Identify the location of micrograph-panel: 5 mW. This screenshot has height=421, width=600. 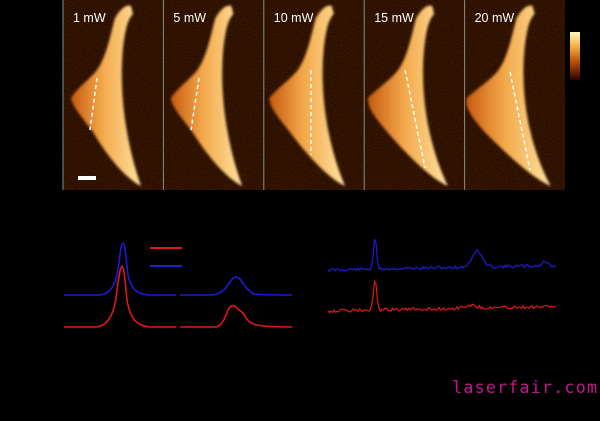
(202, 95).